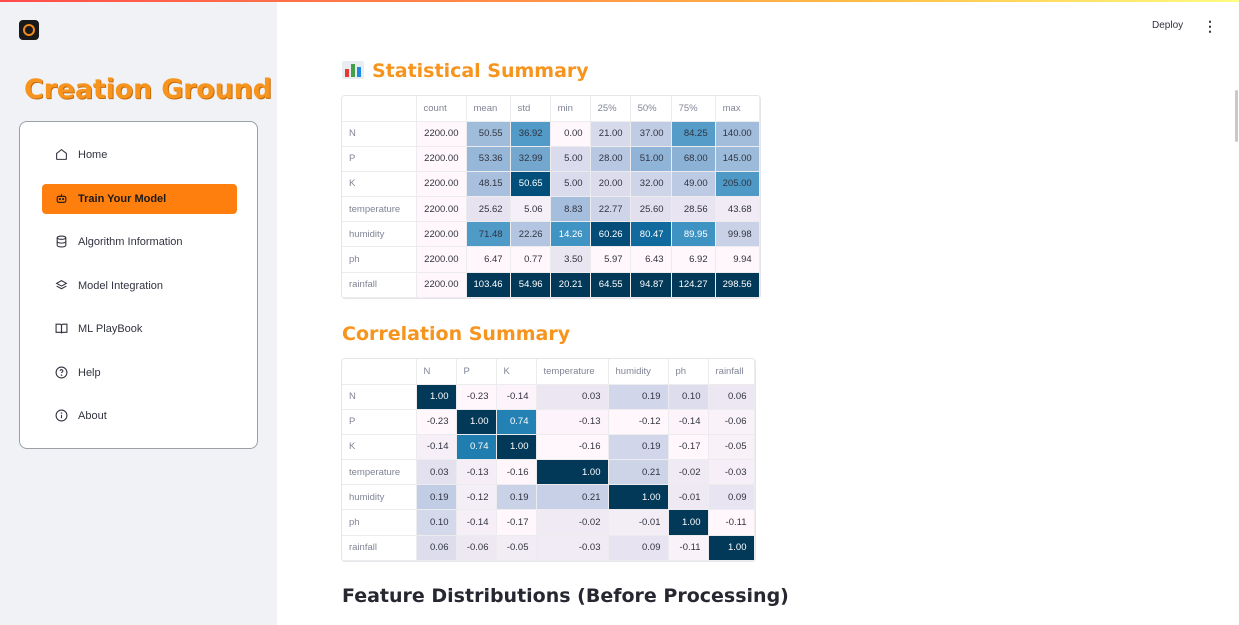 Image resolution: width=1239 pixels, height=625 pixels. What do you see at coordinates (139, 155) in the screenshot?
I see `sidebar-item-home: Home` at bounding box center [139, 155].